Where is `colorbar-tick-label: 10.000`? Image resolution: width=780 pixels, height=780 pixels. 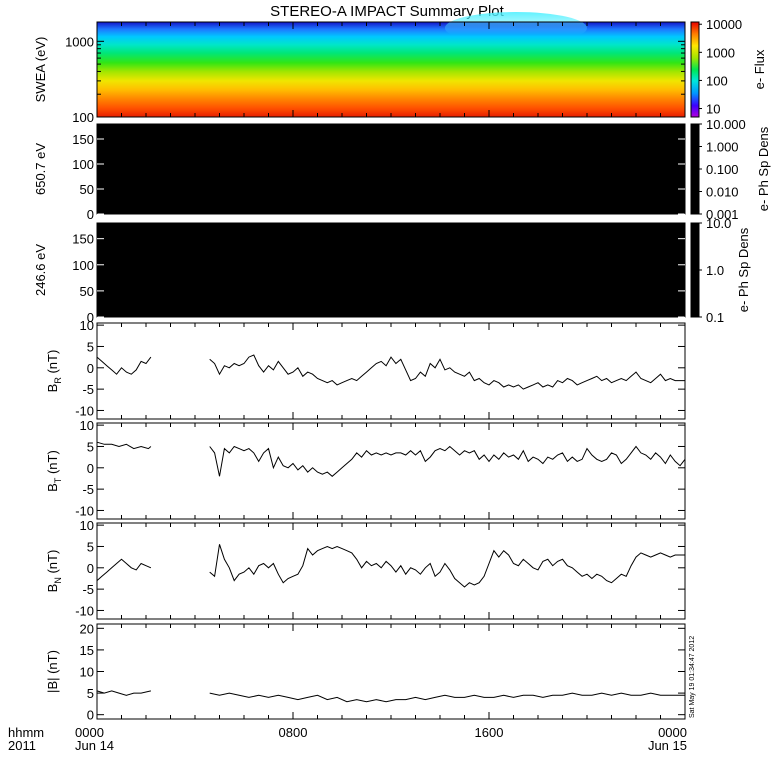 colorbar-tick-label: 10.000 is located at coordinates (726, 124).